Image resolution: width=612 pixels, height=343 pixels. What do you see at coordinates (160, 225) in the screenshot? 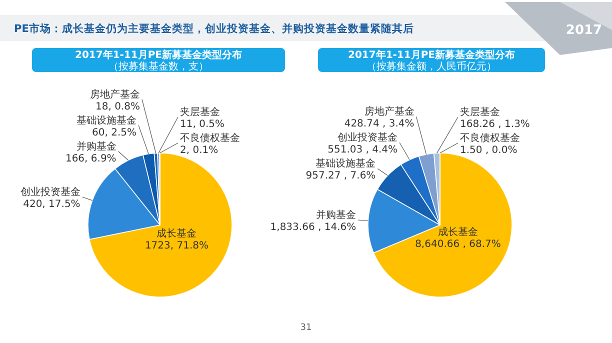
I see `pie-slice` at bounding box center [160, 225].